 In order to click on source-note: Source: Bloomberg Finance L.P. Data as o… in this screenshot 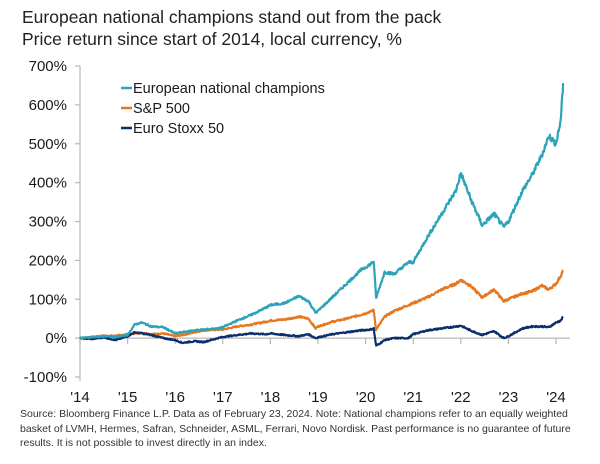, I will do `click(295, 428)`.